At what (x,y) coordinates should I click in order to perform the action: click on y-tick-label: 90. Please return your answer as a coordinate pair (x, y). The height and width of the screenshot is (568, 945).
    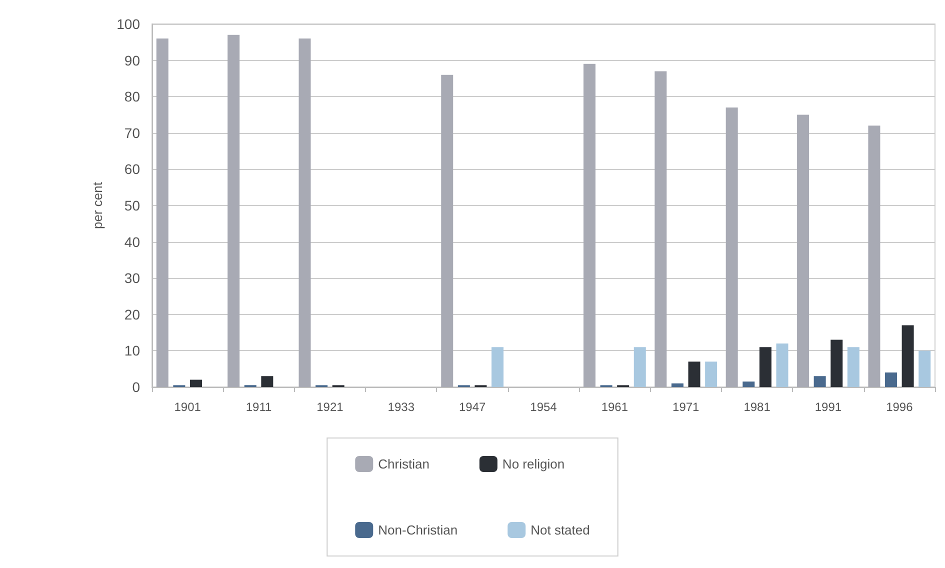
    Looking at the image, I should click on (132, 60).